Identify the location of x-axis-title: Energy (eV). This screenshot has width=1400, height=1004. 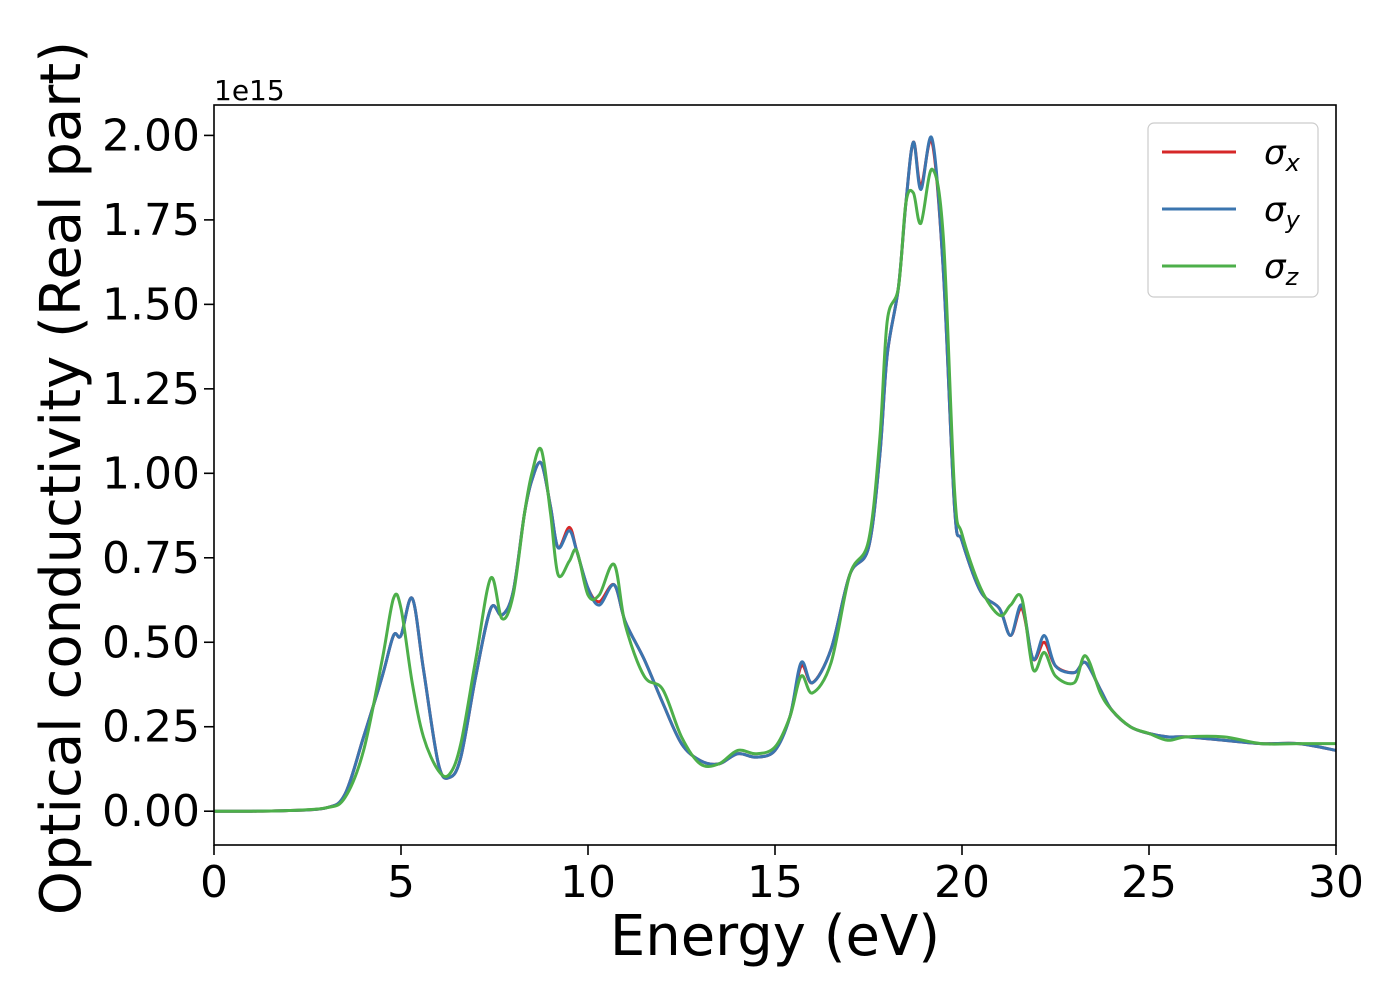
(775, 936).